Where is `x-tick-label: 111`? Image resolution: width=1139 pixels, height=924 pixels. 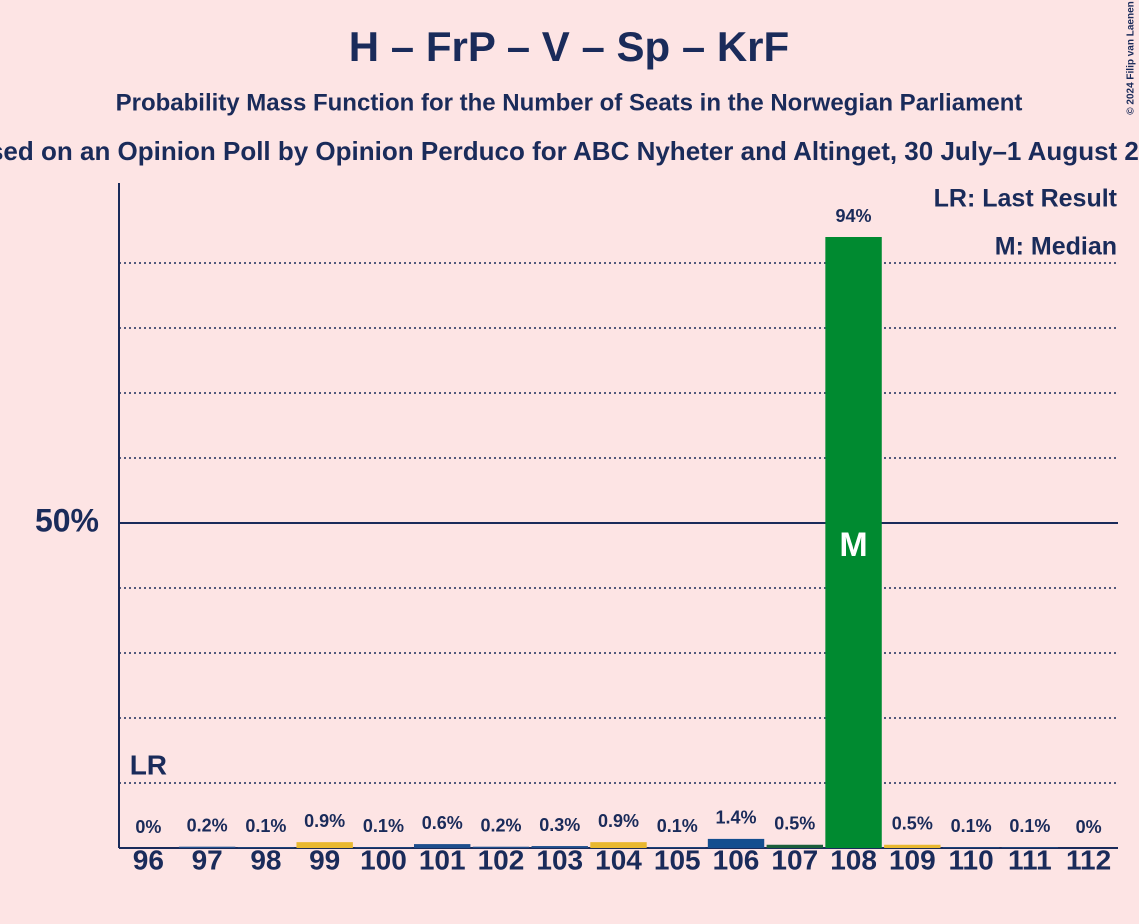
x-tick-label: 111 is located at coordinates (1030, 859).